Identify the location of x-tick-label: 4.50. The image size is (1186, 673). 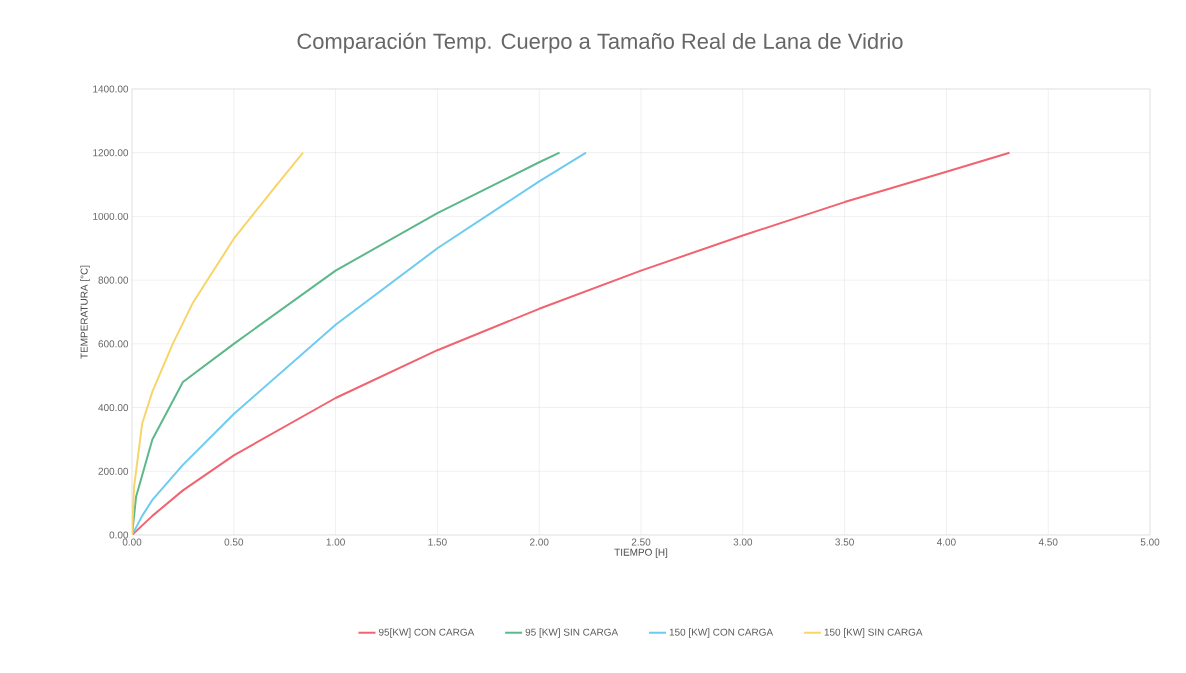
(1048, 542).